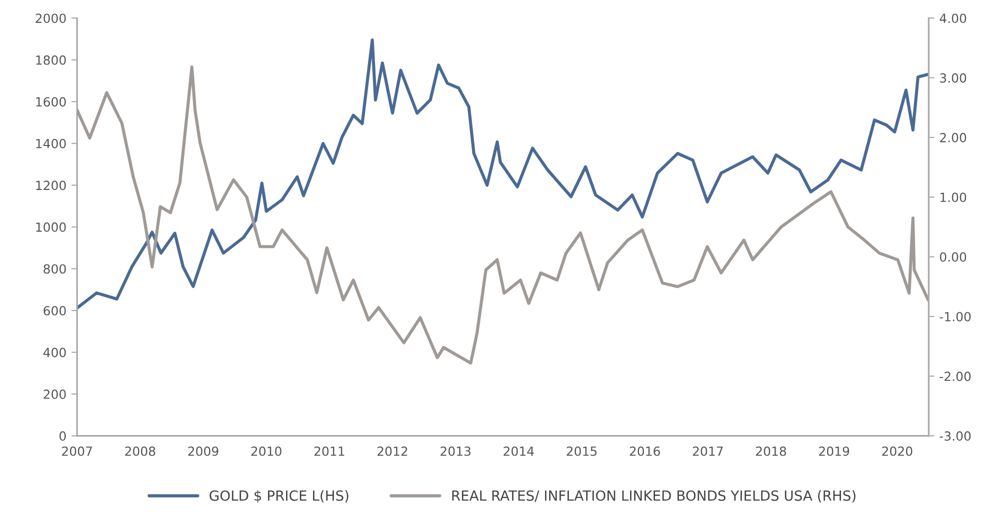 Image resolution: width=988 pixels, height=517 pixels. What do you see at coordinates (953, 257) in the screenshot?
I see `y2-tick-label: 0.00` at bounding box center [953, 257].